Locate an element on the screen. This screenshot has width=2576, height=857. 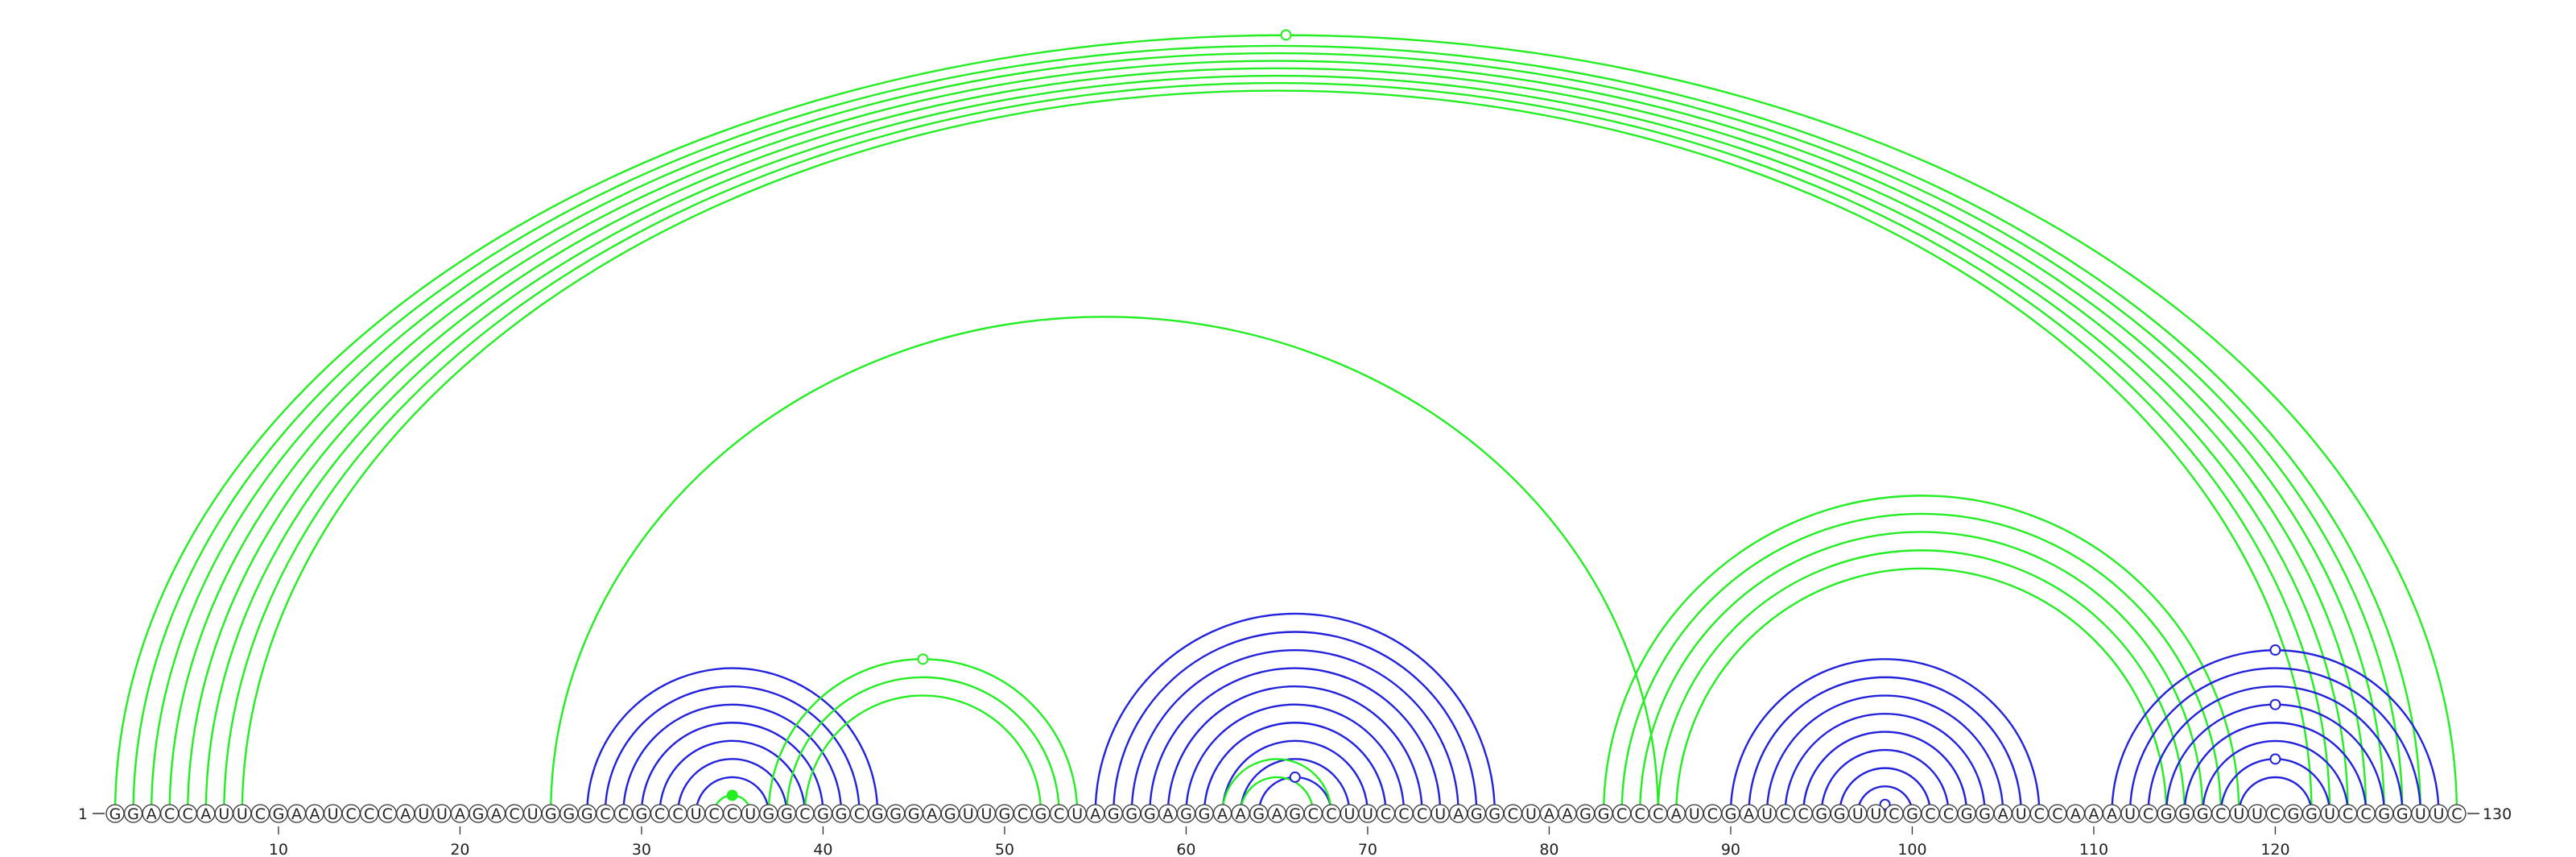
tick-label: 100 is located at coordinates (1911, 849).